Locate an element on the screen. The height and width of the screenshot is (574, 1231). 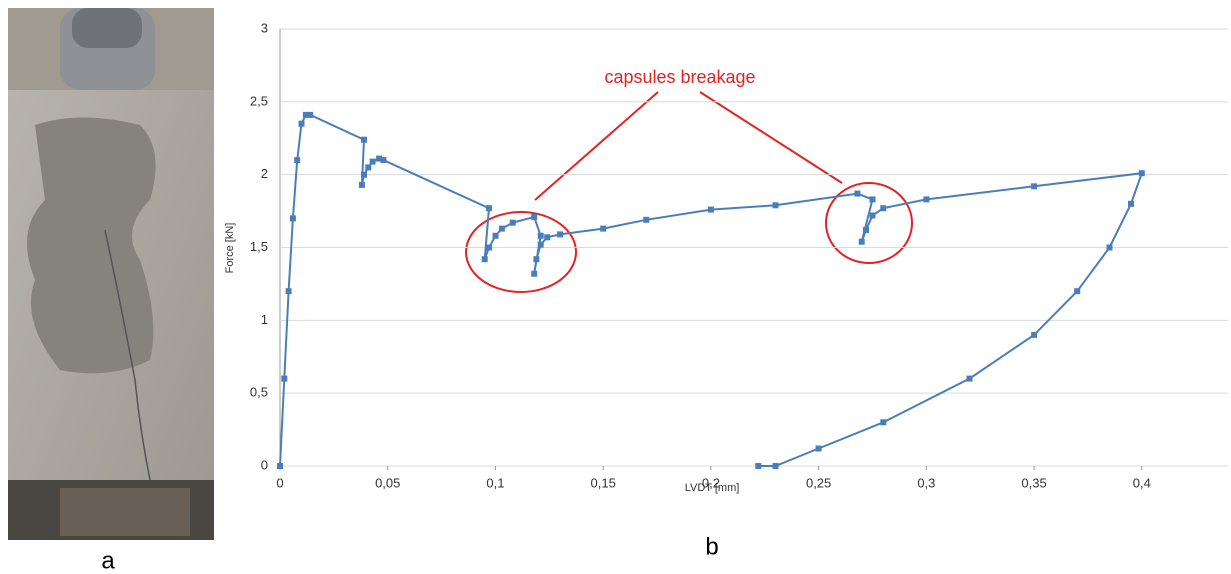
y-axis-title: Force [kN] is located at coordinates (230, 248).